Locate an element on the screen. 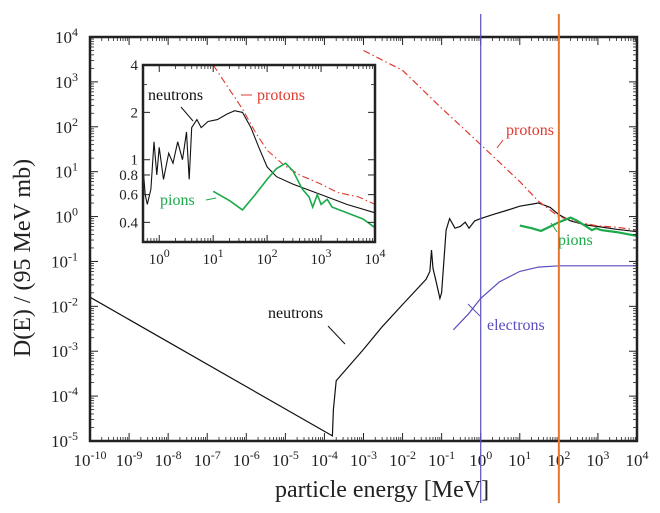 This screenshot has width=660, height=513. inset-series-neutrons is located at coordinates (259, 162).